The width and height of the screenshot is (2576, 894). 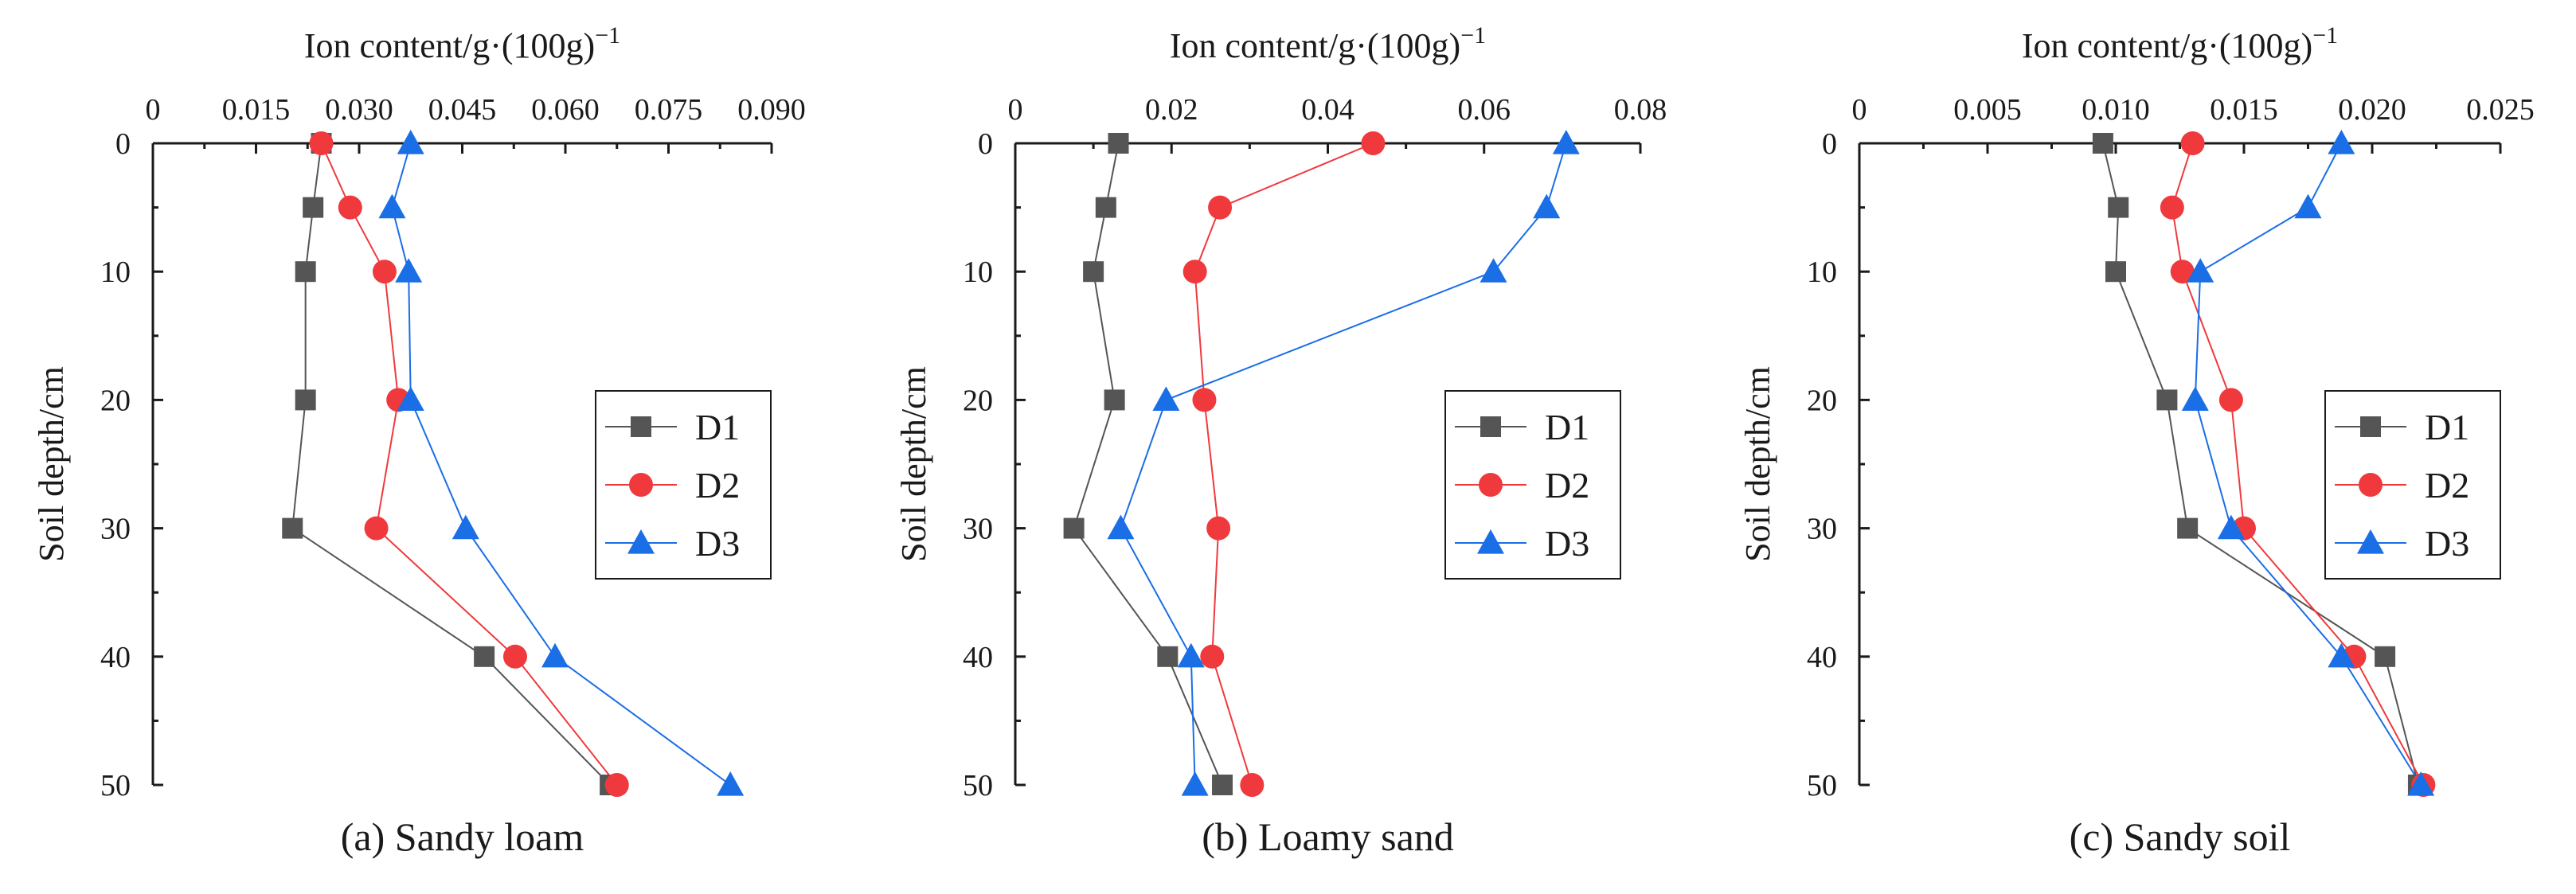 I want to click on x-tick-label: 0.075, so click(x=669, y=110).